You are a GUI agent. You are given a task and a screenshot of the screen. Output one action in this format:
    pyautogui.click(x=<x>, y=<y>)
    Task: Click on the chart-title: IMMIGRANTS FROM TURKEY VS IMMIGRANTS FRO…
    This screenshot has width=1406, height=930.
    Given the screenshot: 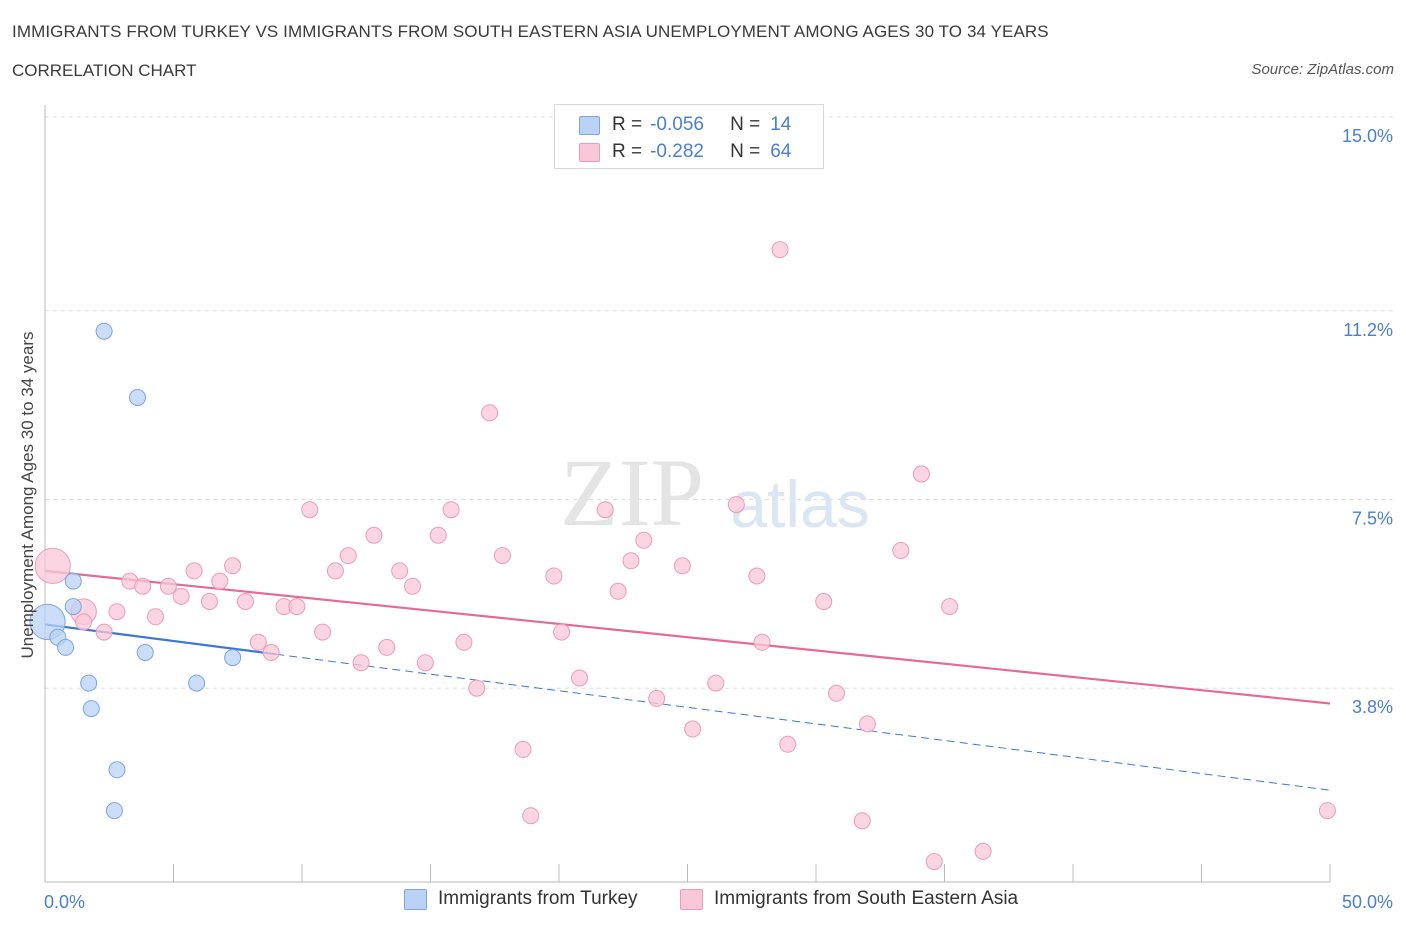 What is the action you would take?
    pyautogui.click(x=530, y=31)
    